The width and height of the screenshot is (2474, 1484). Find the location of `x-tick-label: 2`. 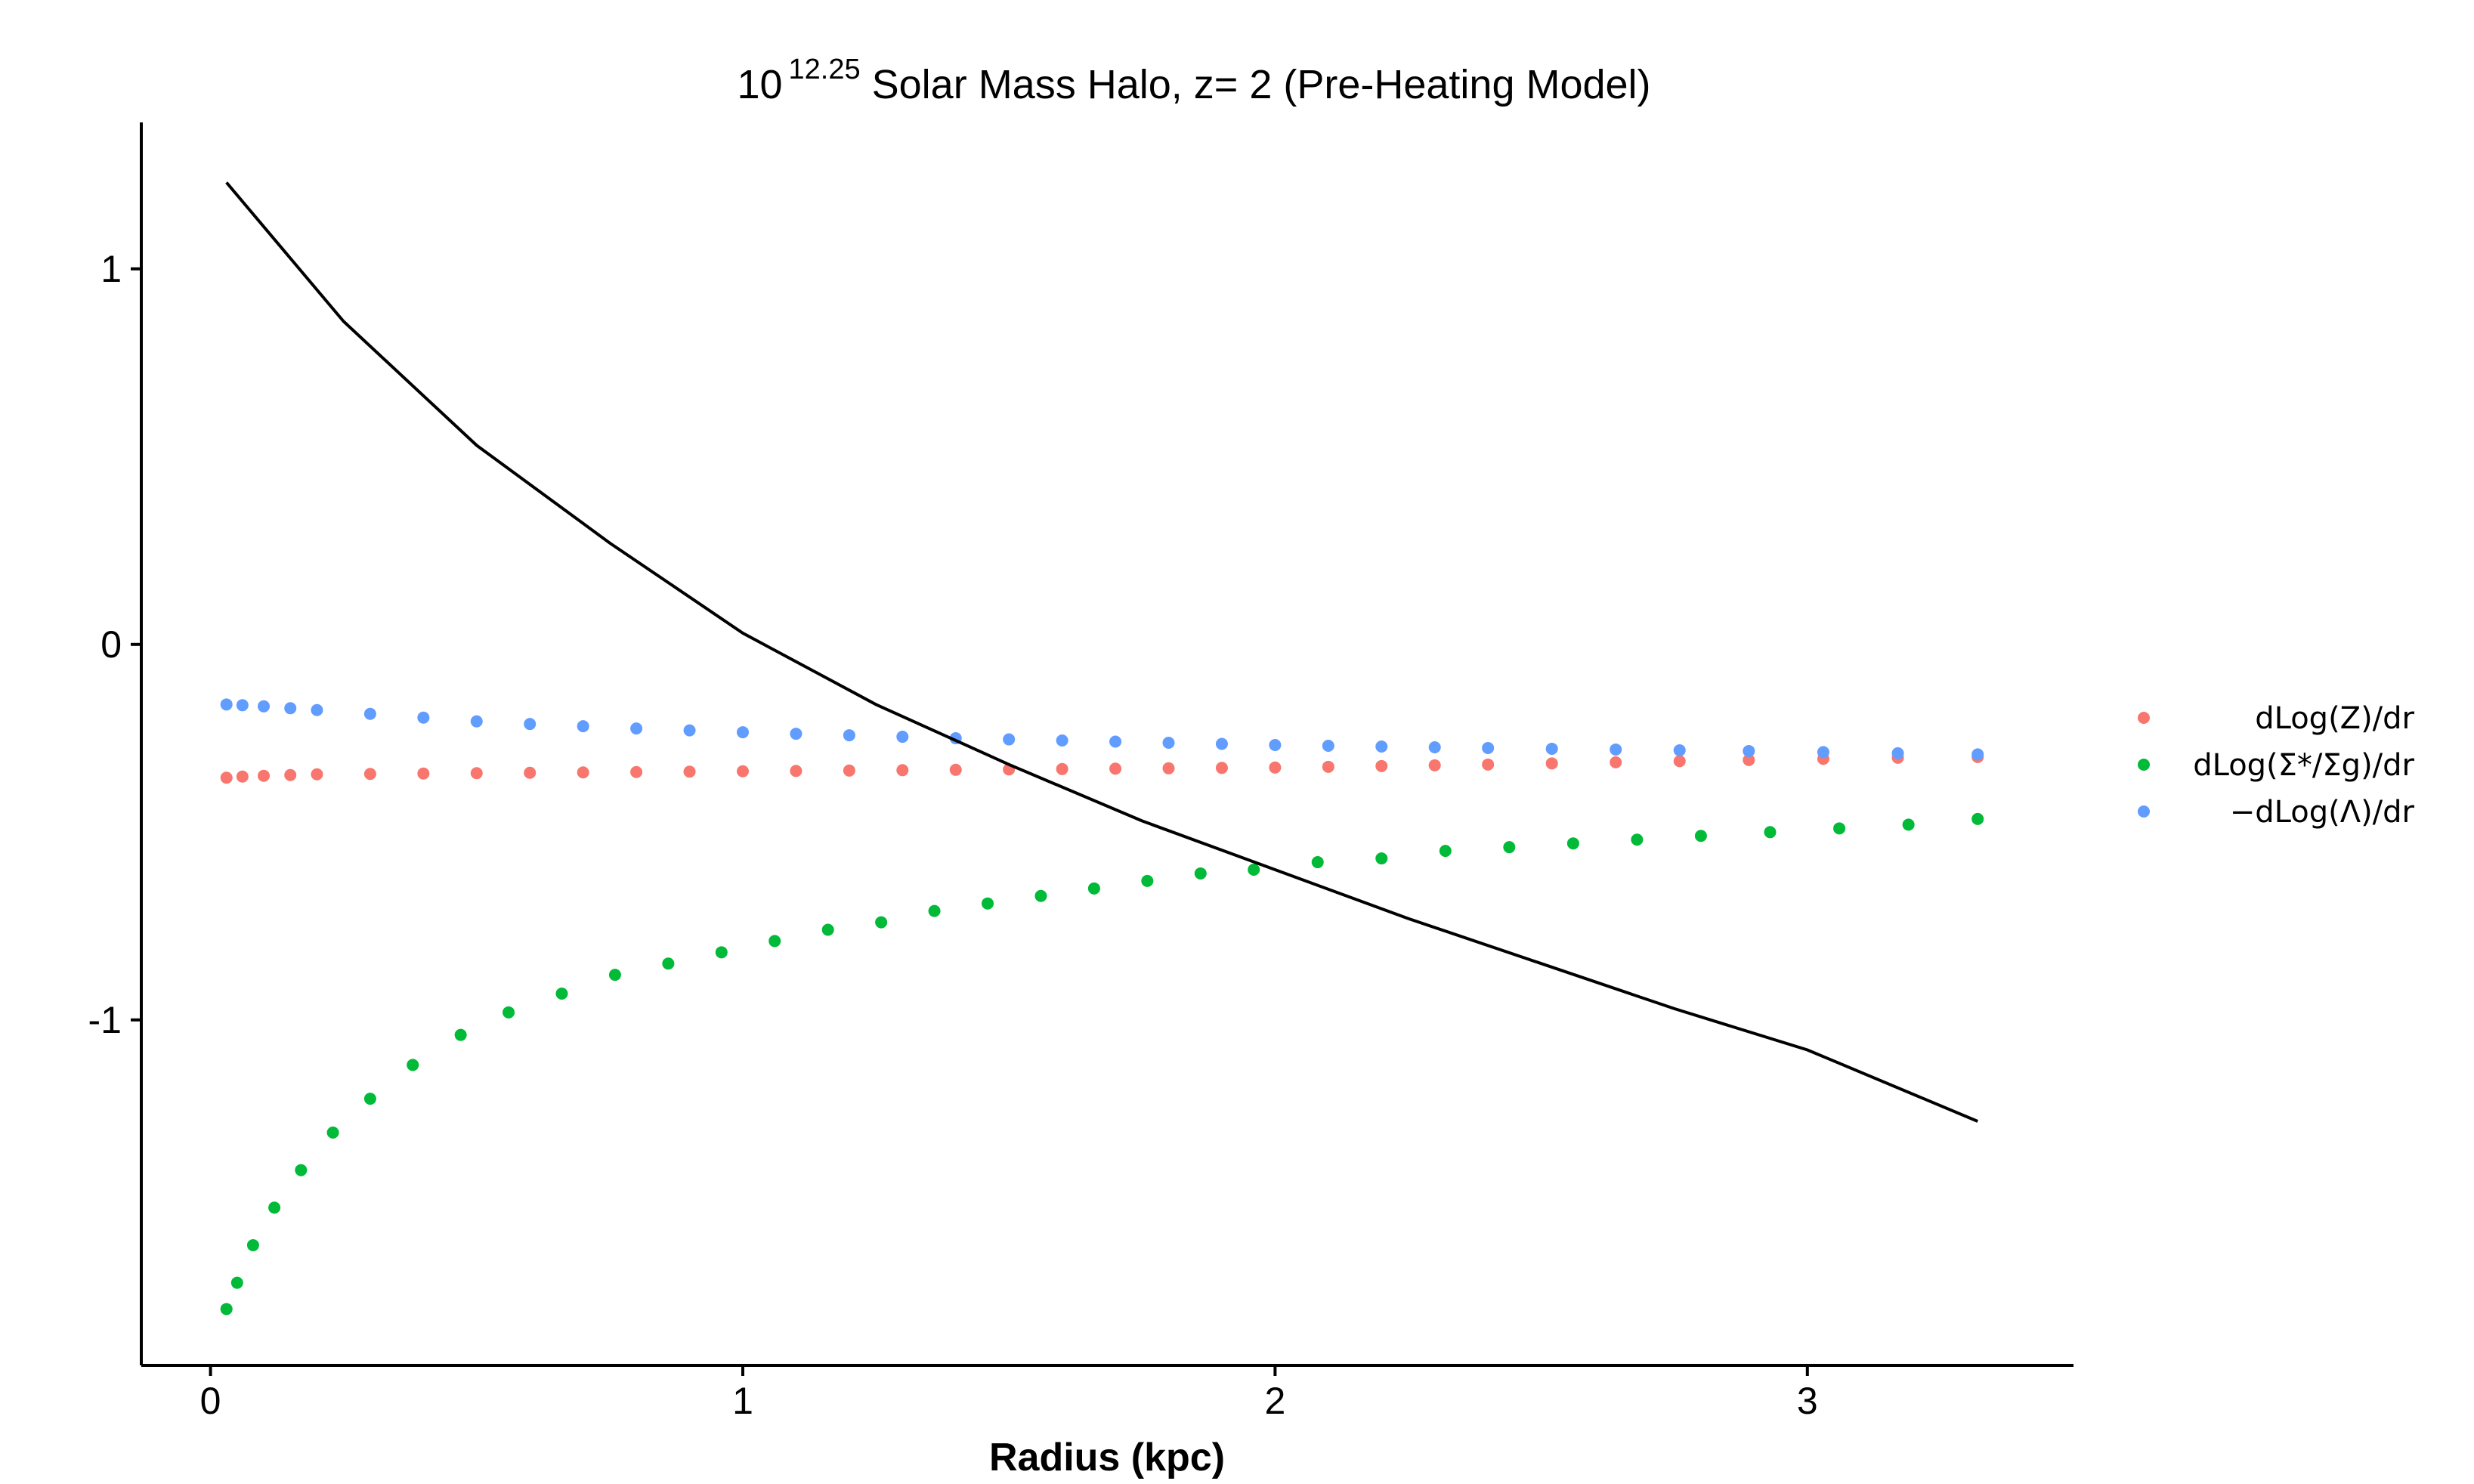

x-tick-label: 2 is located at coordinates (1274, 1401).